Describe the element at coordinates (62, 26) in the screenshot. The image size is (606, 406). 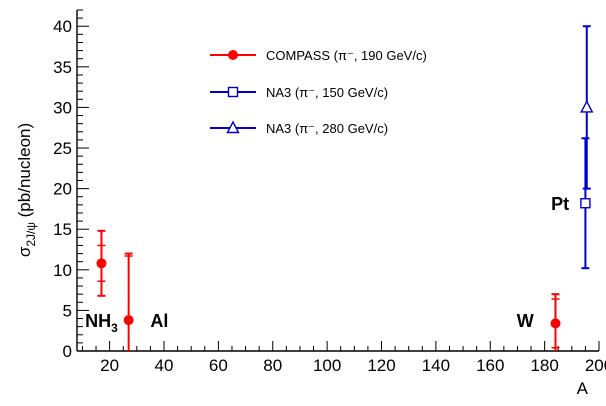
I see `y-tick-label: 40` at that location.